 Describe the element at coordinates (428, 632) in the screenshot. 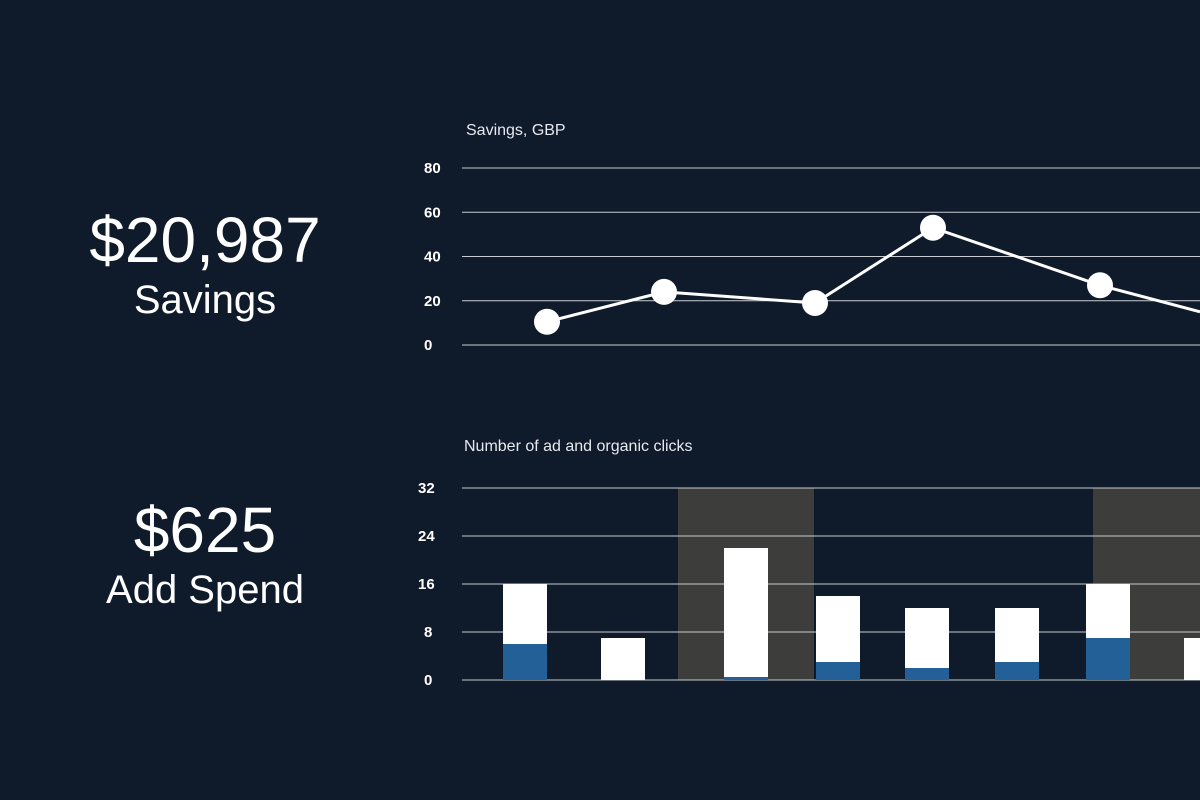

I see `y-tick-label: 8` at that location.